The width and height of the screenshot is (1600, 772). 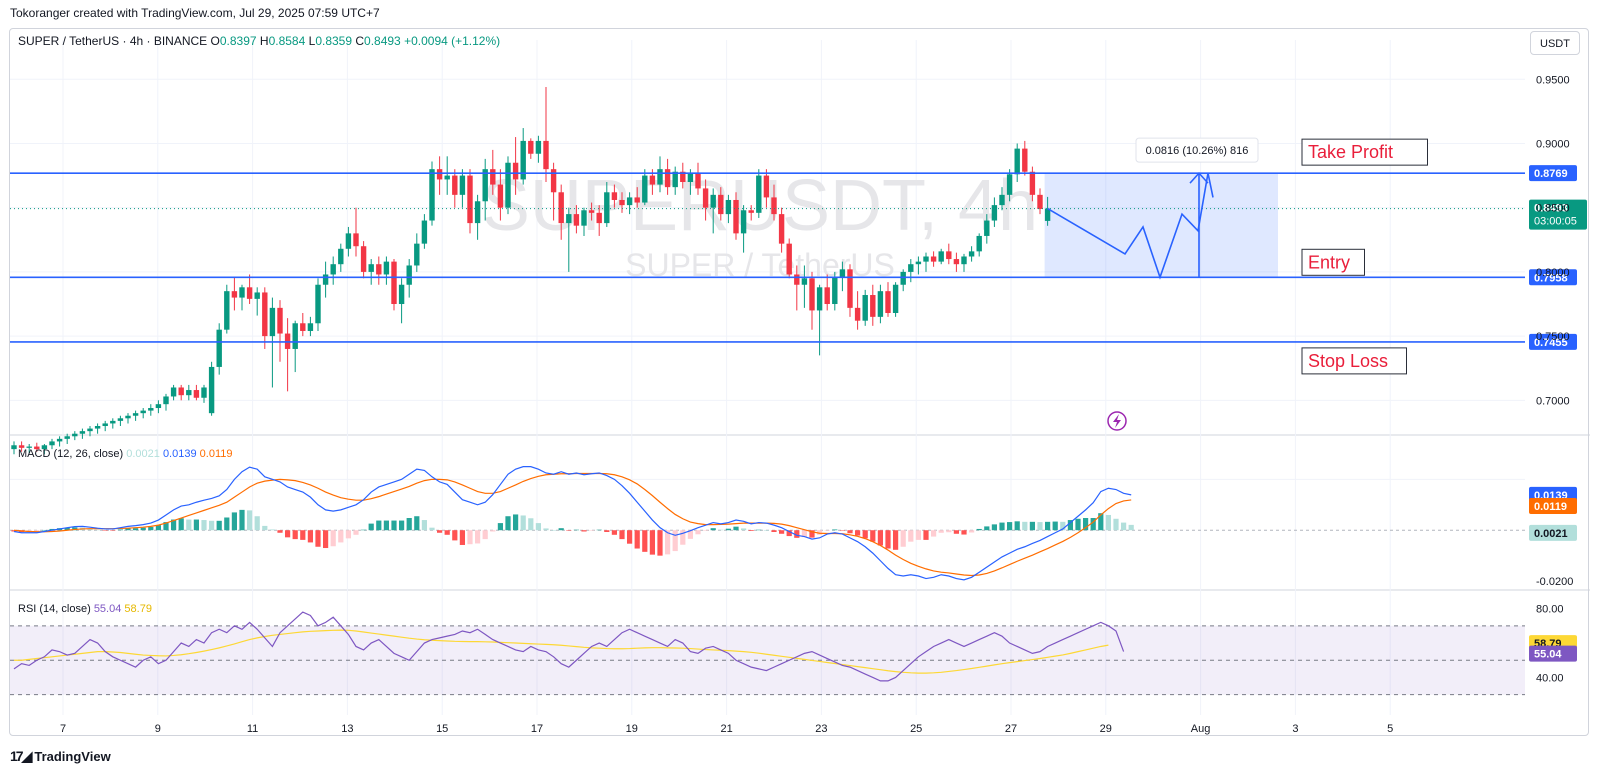 I want to click on rsi-legend: RSI (14, close) 55.04 58.79, so click(x=85, y=609).